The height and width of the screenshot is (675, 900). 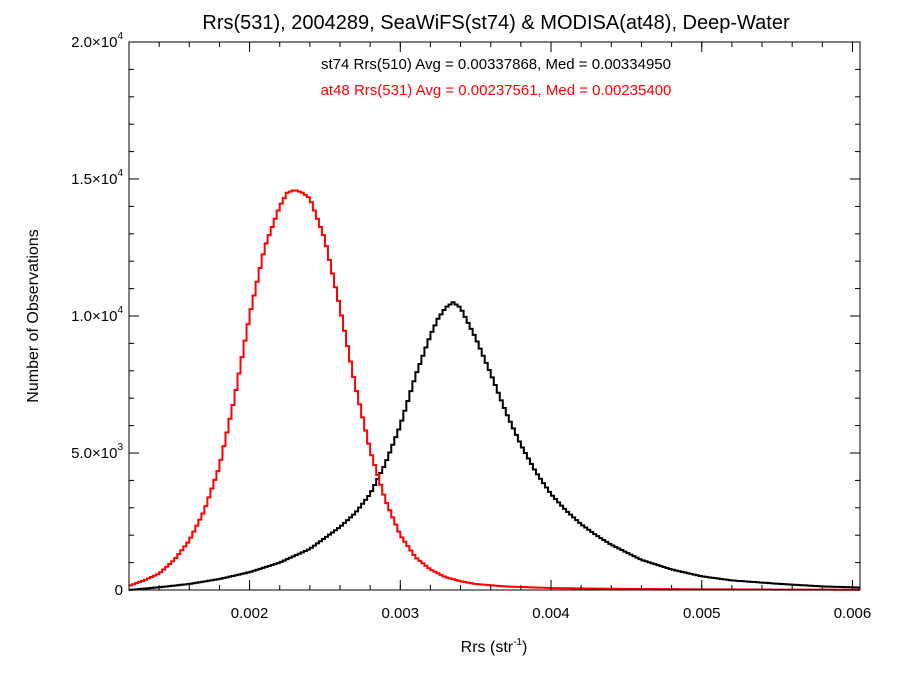 What do you see at coordinates (94, 453) in the screenshot?
I see `y-tick-mantissa: 5.0×10` at bounding box center [94, 453].